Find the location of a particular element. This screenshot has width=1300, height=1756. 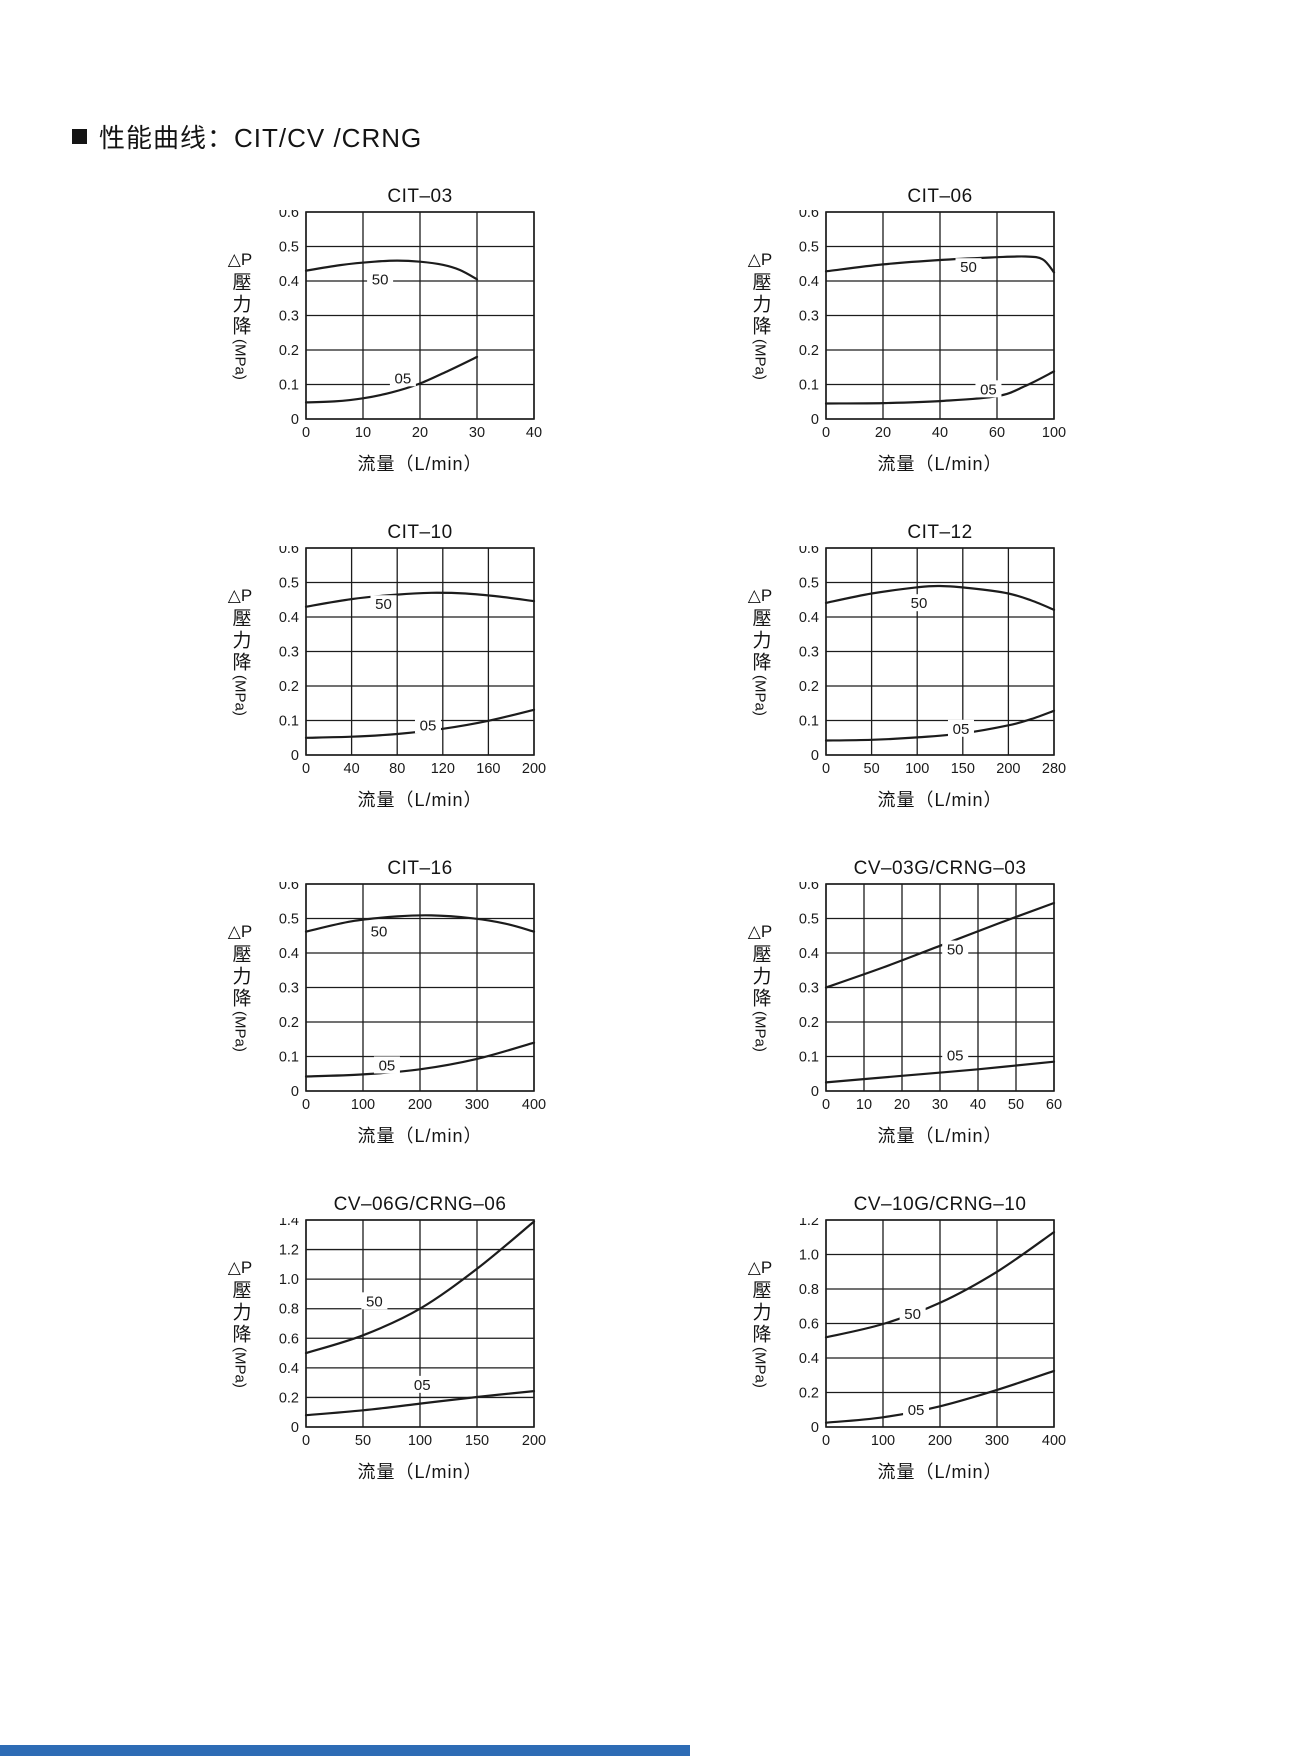

chart-title: CIT–10 is located at coordinates (420, 532).